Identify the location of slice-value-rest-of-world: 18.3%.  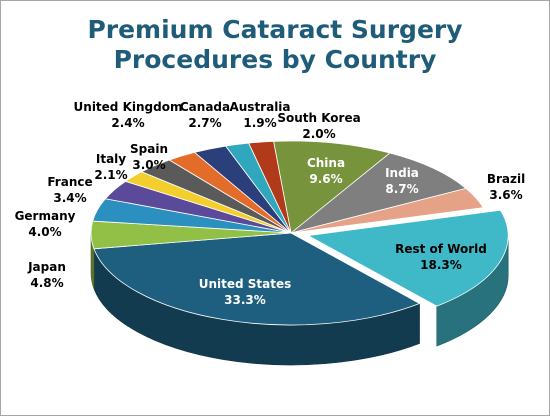
(441, 265).